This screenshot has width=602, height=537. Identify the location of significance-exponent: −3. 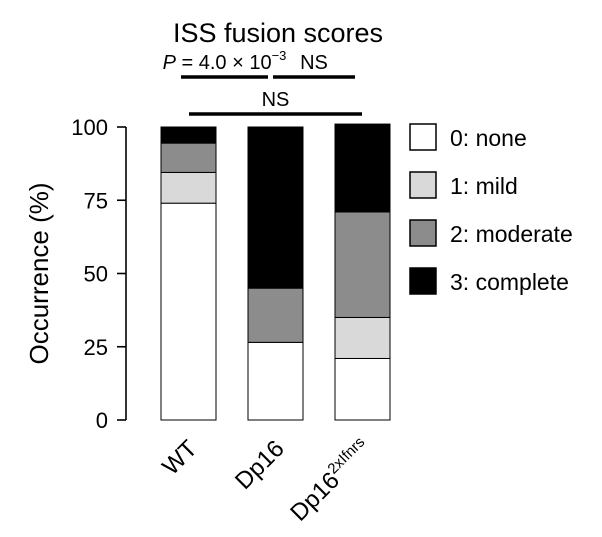
(279, 55).